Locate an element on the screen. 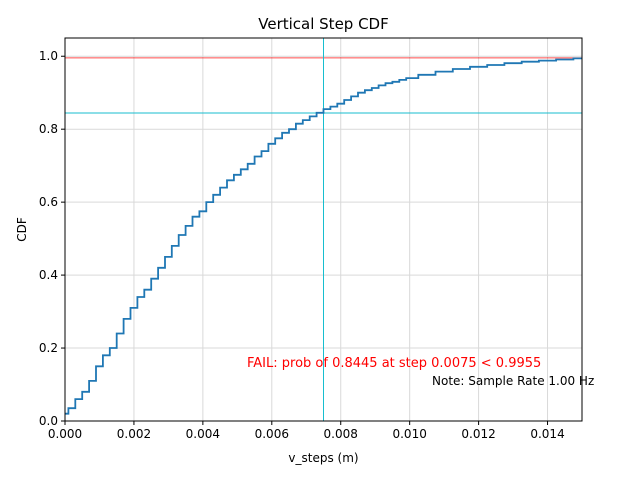 The height and width of the screenshot is (480, 640). chart-title: Vertical Step CDF is located at coordinates (323, 24).